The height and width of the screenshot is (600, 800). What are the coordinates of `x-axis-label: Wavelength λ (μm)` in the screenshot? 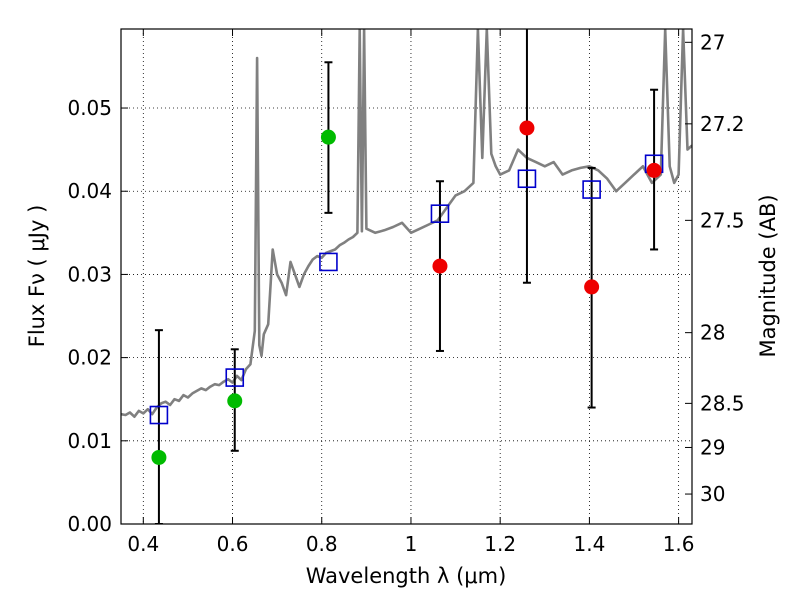 It's located at (406, 576).